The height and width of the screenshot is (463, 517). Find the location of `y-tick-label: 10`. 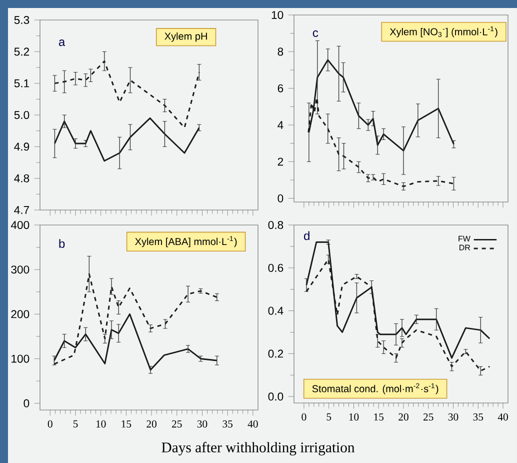

y-tick-label: 10 is located at coordinates (278, 14).